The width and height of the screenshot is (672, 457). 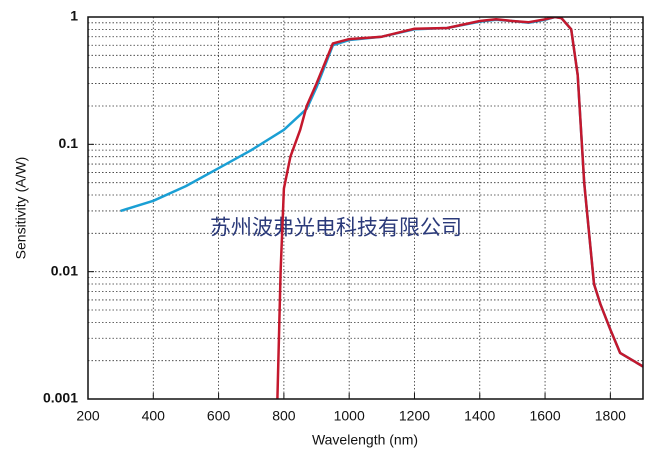 What do you see at coordinates (414, 416) in the screenshot?
I see `x-tick-label: 1200` at bounding box center [414, 416].